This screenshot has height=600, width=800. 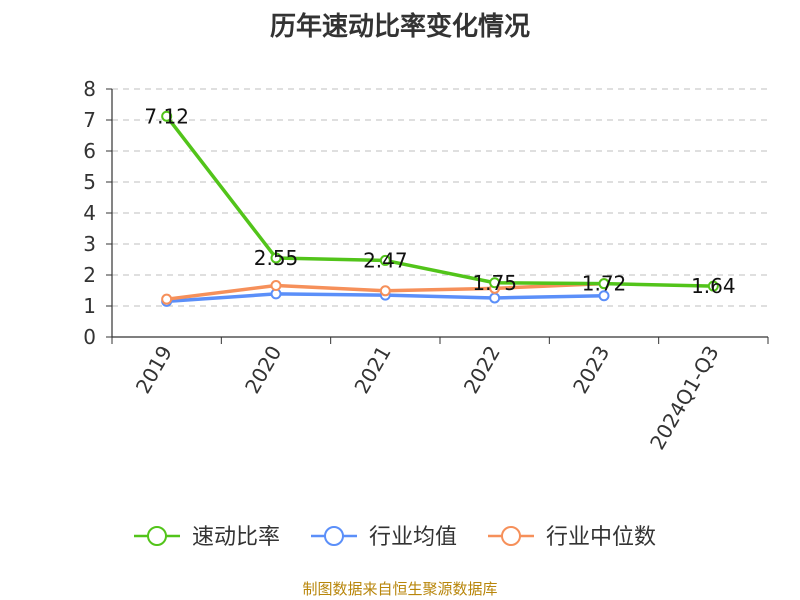 What do you see at coordinates (427, 397) in the screenshot?
I see `x-axis-ticks: 2019 2020 2021 2022 2023 2024Q1-Q3` at bounding box center [427, 397].